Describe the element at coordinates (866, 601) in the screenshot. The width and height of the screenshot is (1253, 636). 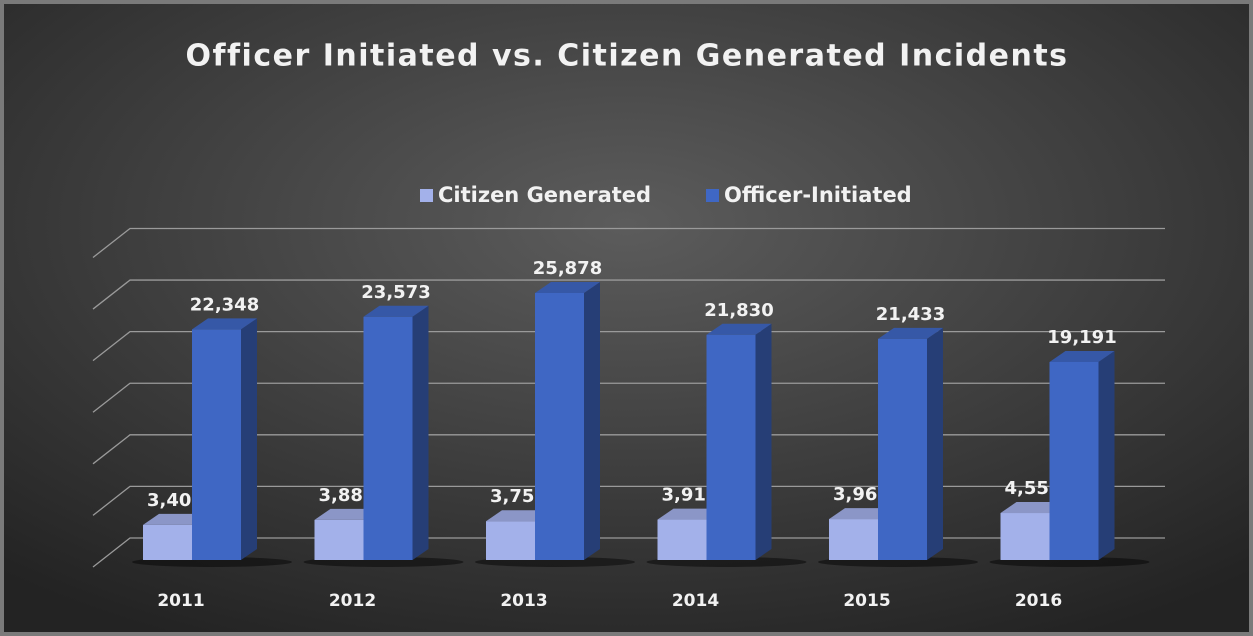
I see `x-tick-label: 2015` at that location.